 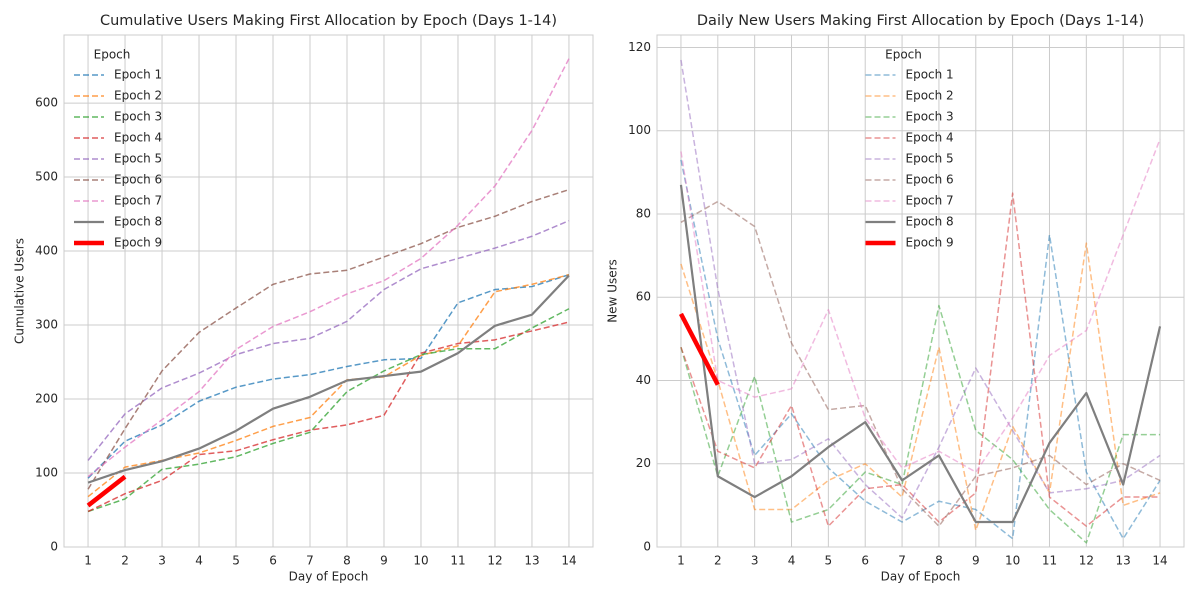 I want to click on y-tick-label: 80, so click(x=643, y=213).